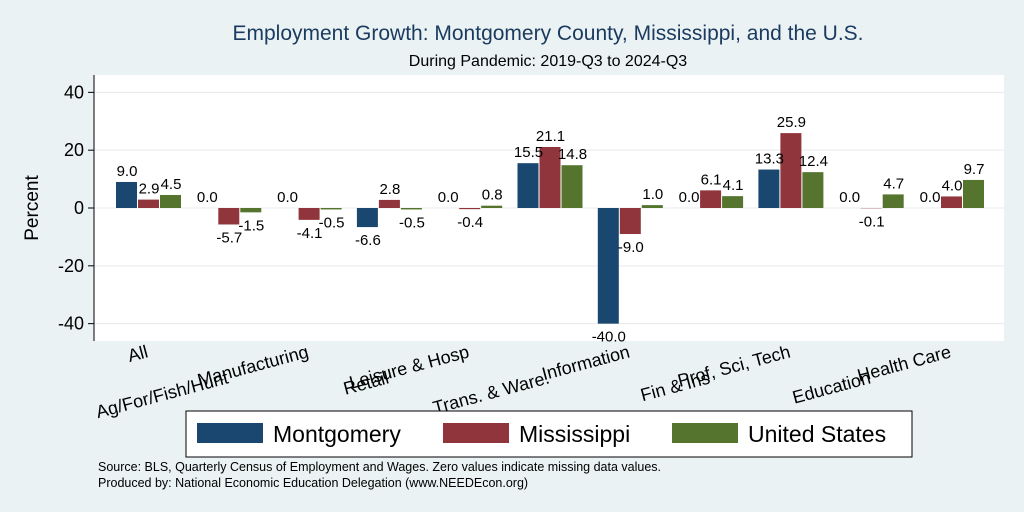 This screenshot has height=512, width=1024. What do you see at coordinates (528, 152) in the screenshot?
I see `data-label: 15.5` at bounding box center [528, 152].